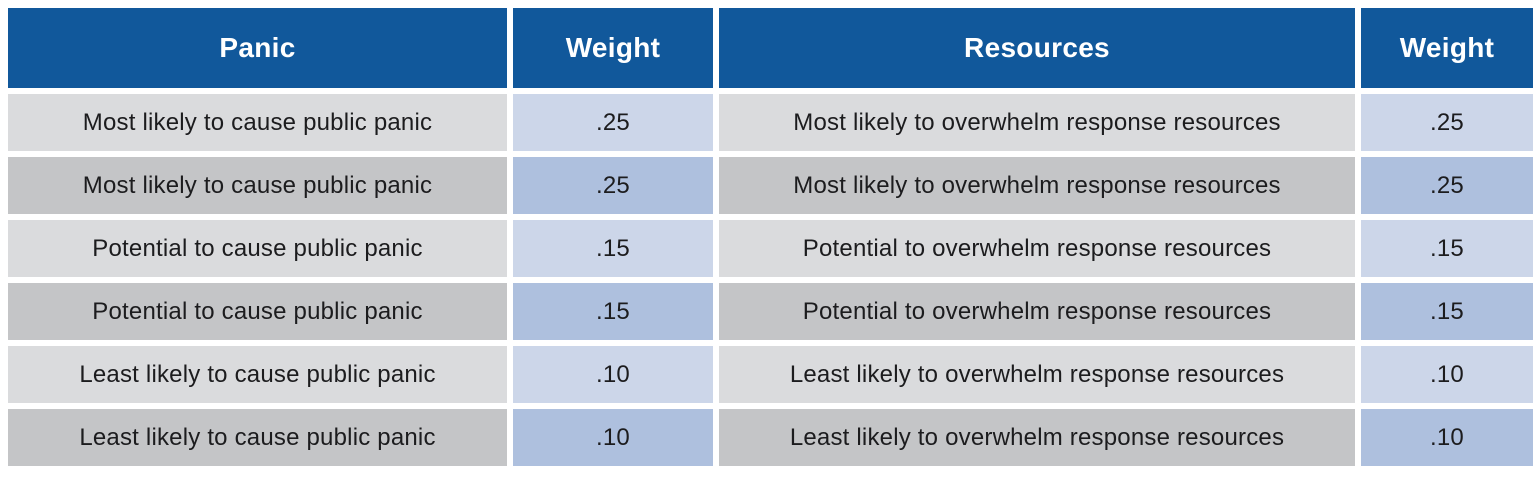 The width and height of the screenshot is (1536, 502). Describe the element at coordinates (613, 48) in the screenshot. I see `header-cell-panic-weight: Weight` at that location.